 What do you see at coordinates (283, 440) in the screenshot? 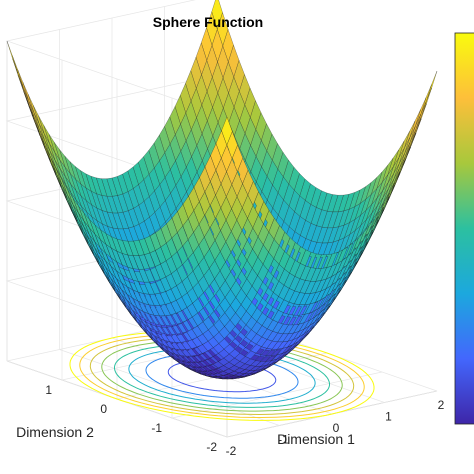
I see `x-tick-label: -1` at bounding box center [283, 440].